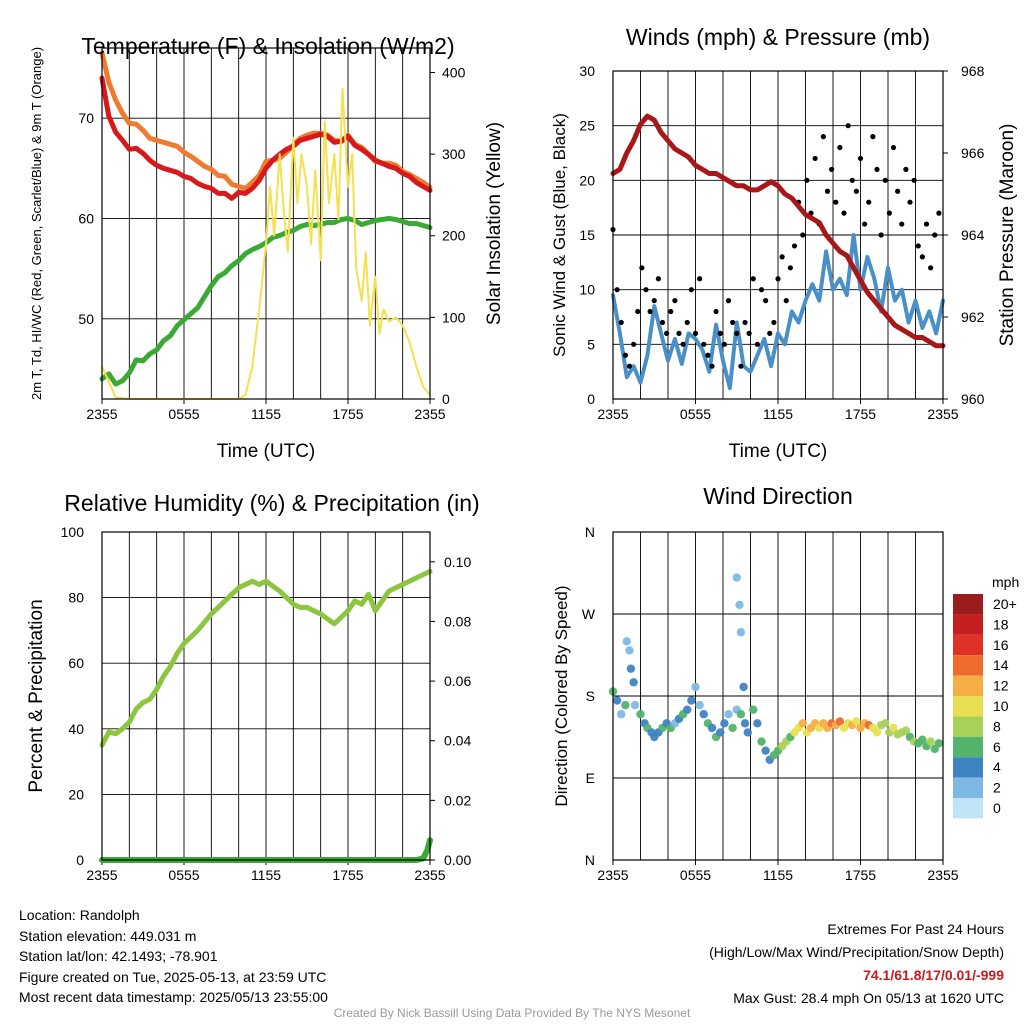 The height and width of the screenshot is (1024, 1024). Describe the element at coordinates (778, 231) in the screenshot. I see `pressure-series-line` at that location.